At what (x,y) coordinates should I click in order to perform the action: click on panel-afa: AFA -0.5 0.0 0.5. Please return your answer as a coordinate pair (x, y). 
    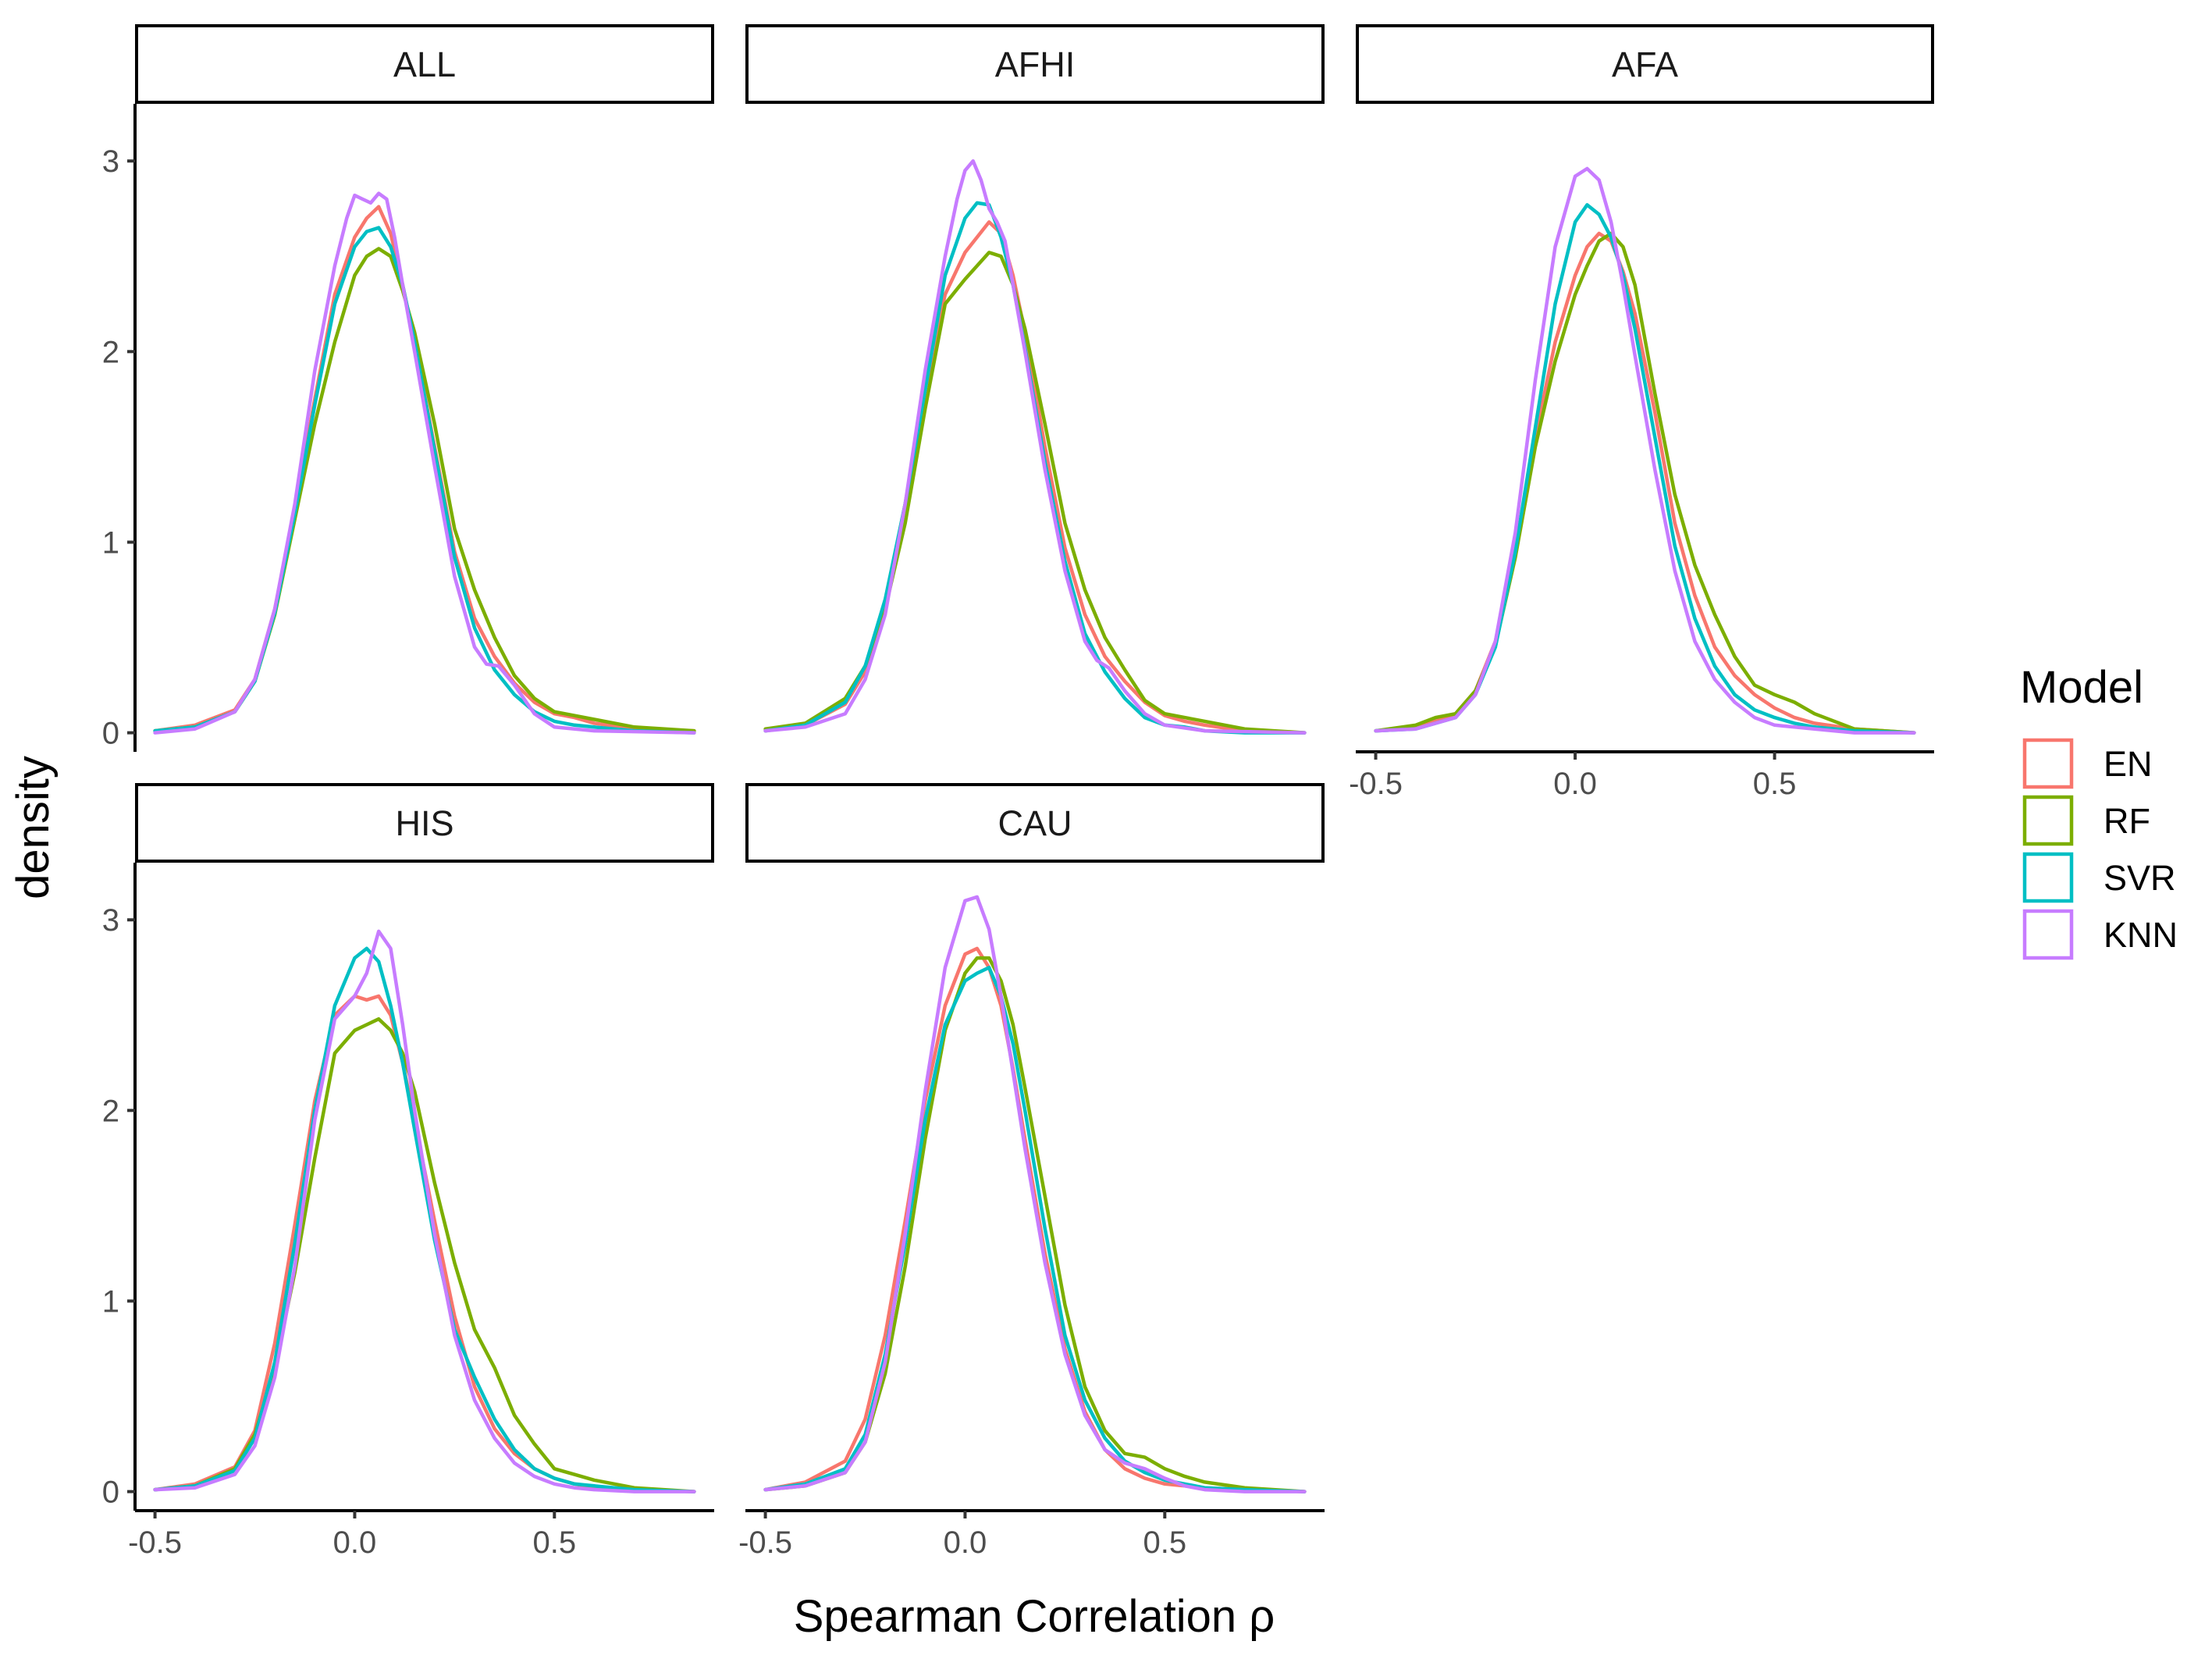
    Looking at the image, I should click on (1642, 412).